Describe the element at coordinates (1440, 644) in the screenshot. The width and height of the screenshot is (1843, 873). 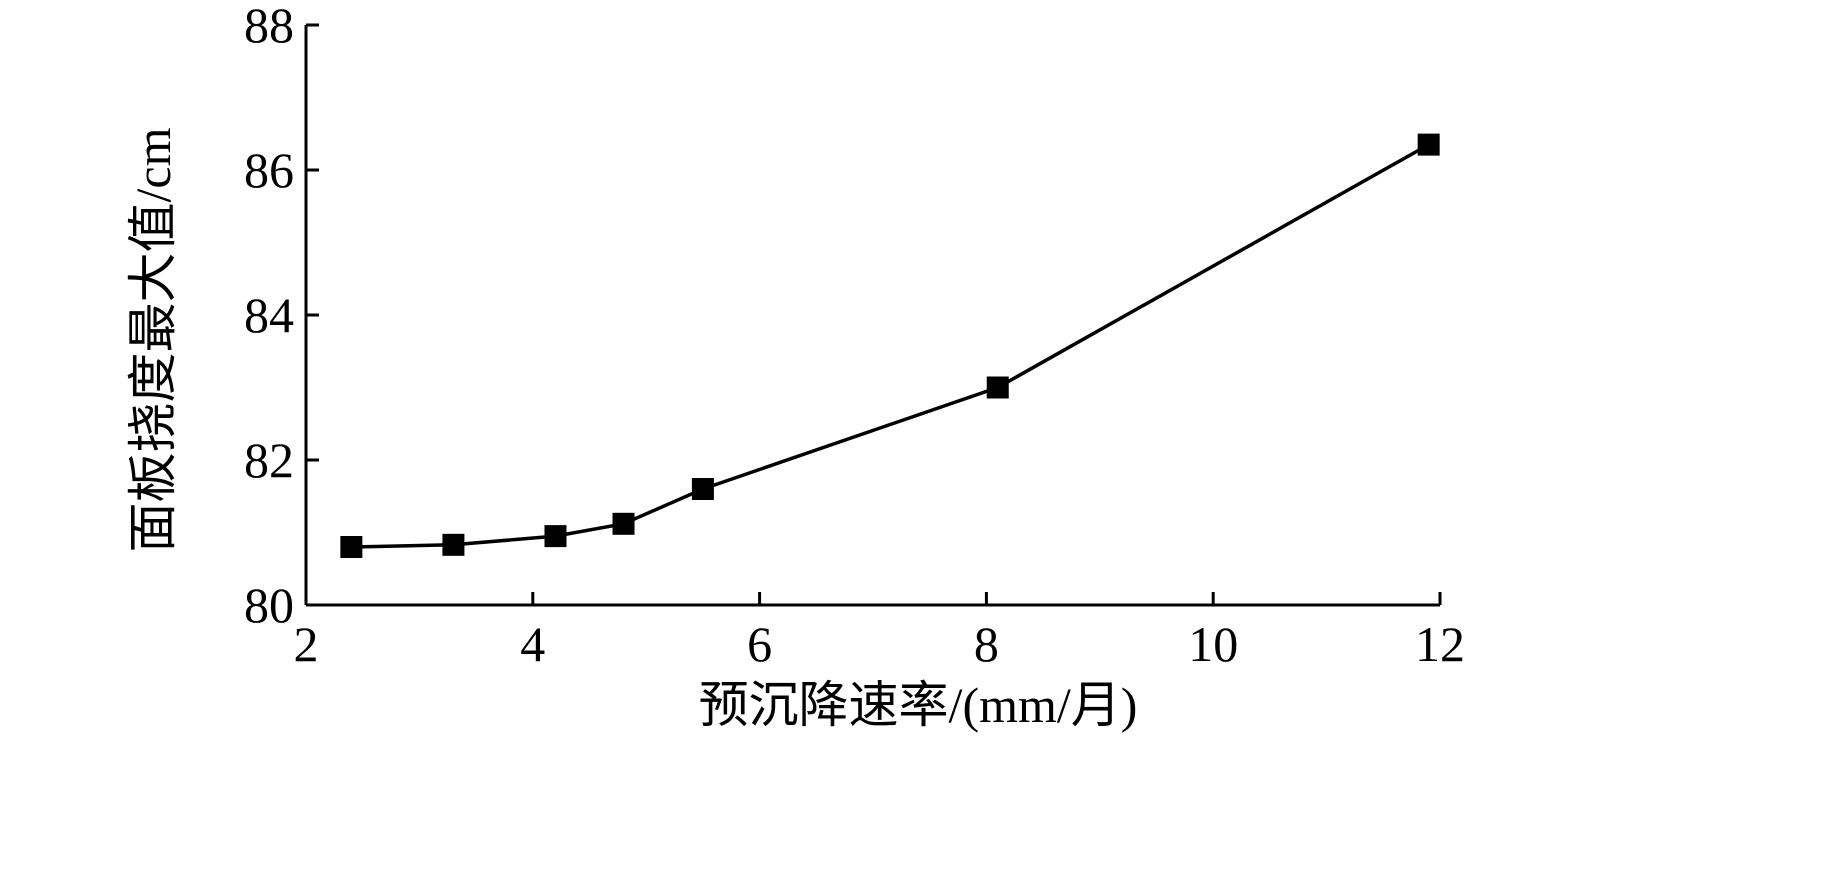
I see `x-tick-label: 12` at that location.